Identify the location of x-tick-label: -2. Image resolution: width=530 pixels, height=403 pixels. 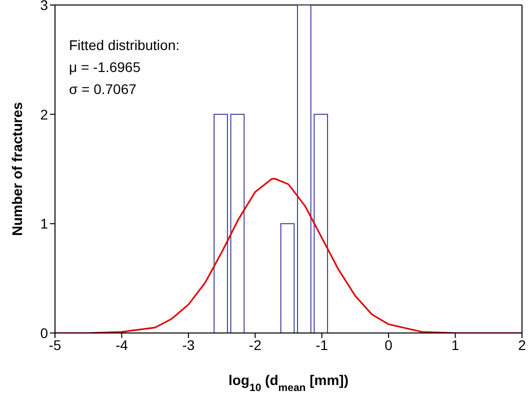
(255, 344).